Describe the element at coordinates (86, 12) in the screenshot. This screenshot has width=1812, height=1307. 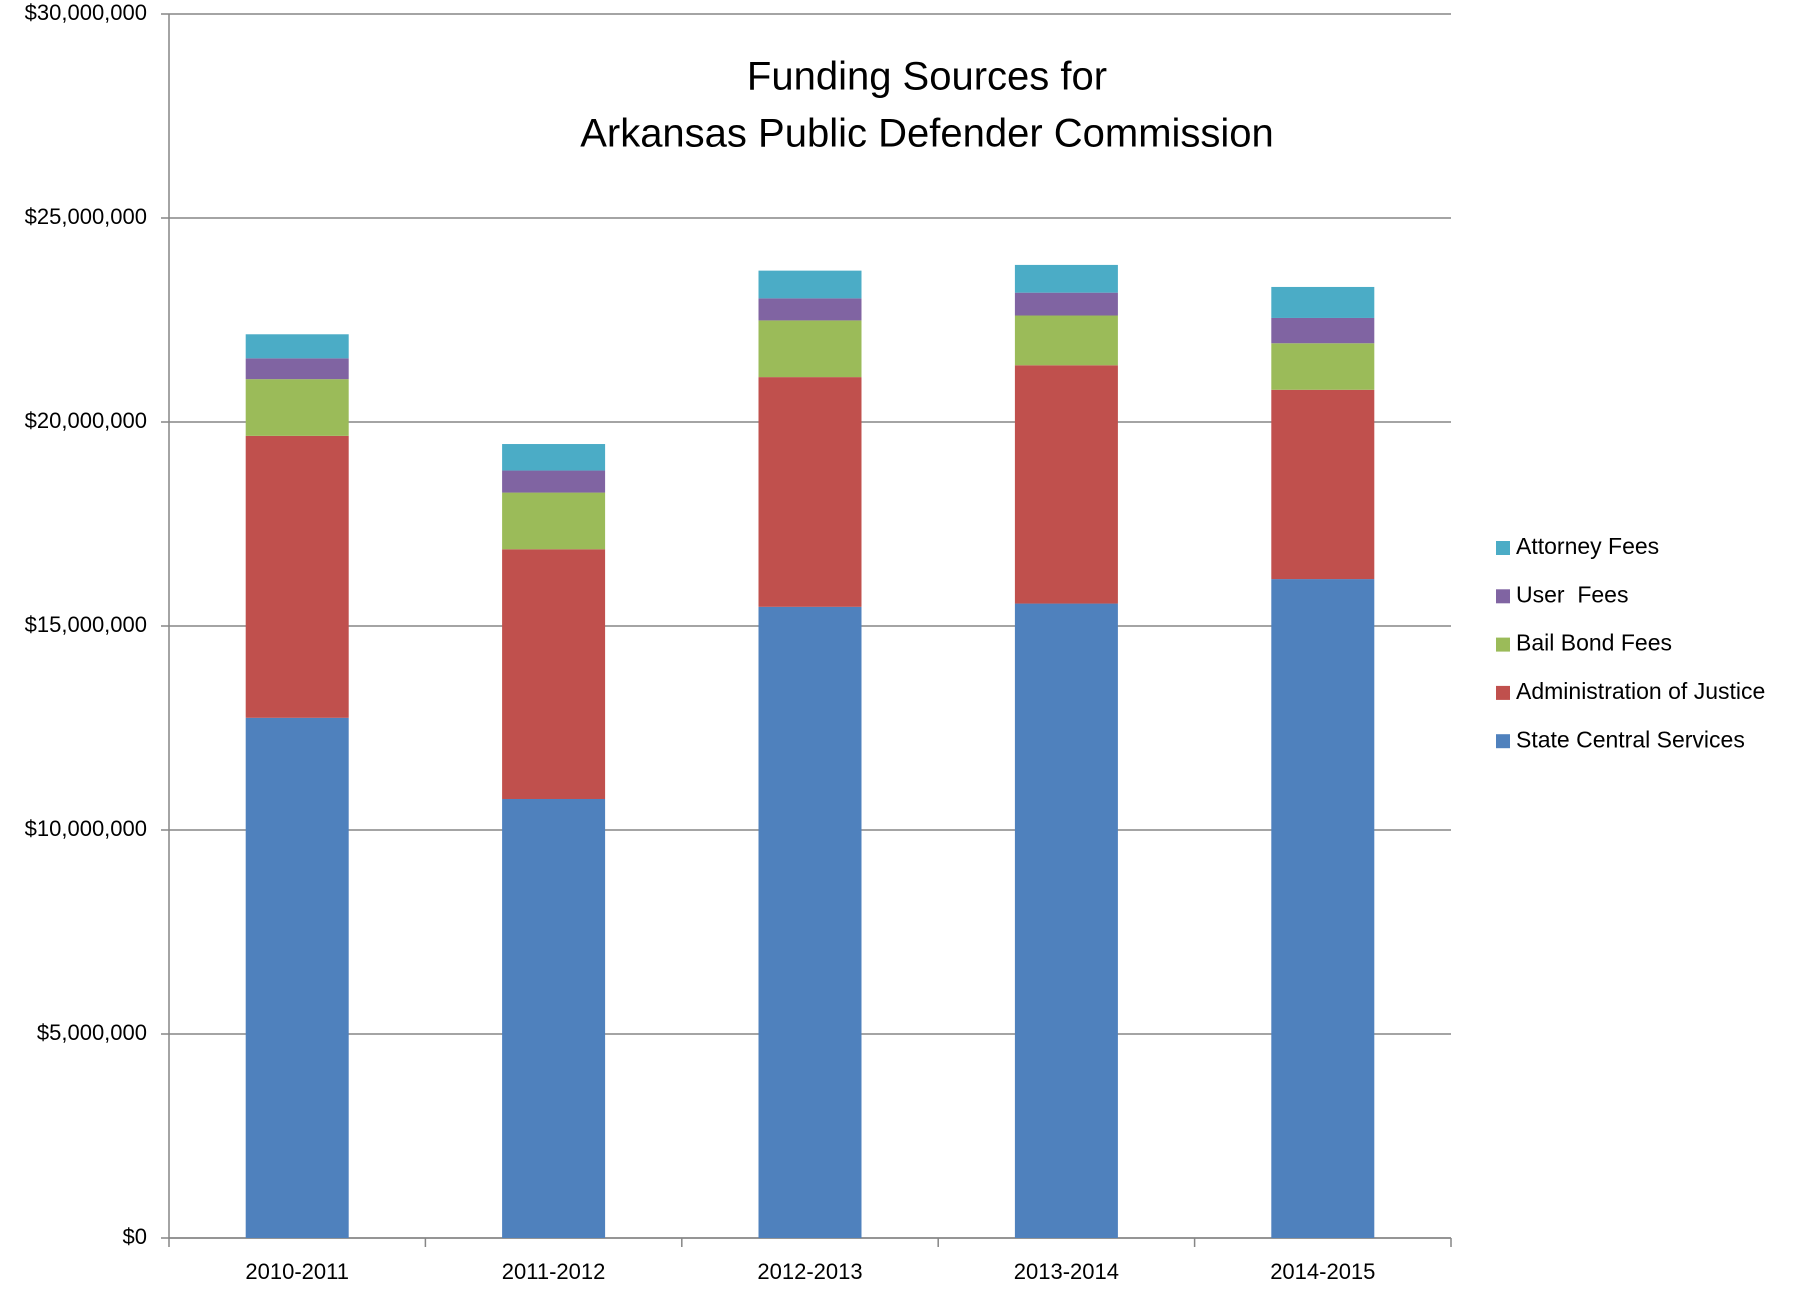
I see `y-tick-label: $30,000,000` at that location.